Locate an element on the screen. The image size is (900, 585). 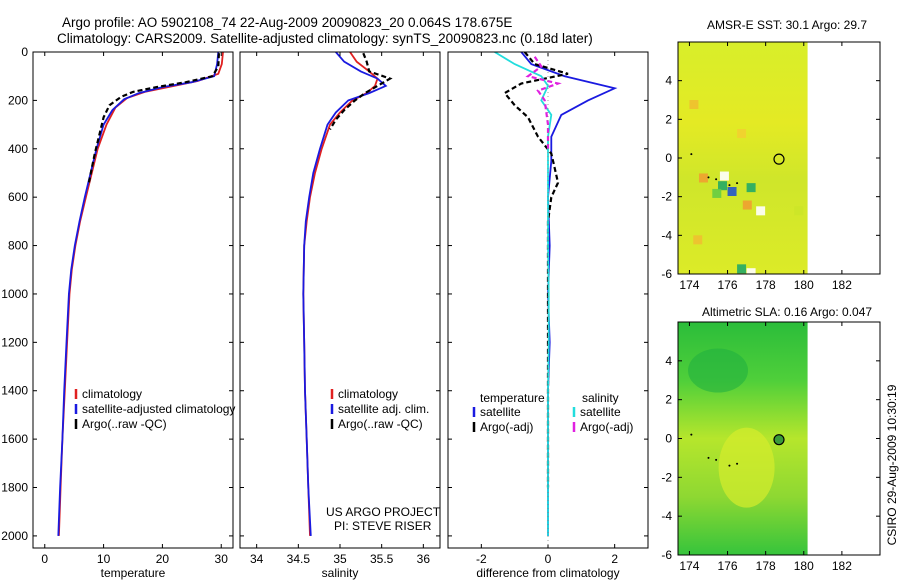
difference-x-label: difference from climatology is located at coordinates (547, 573).